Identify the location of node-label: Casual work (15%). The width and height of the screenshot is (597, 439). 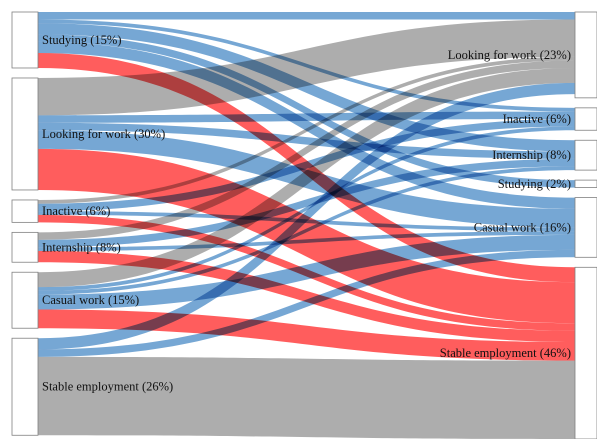
(90, 300).